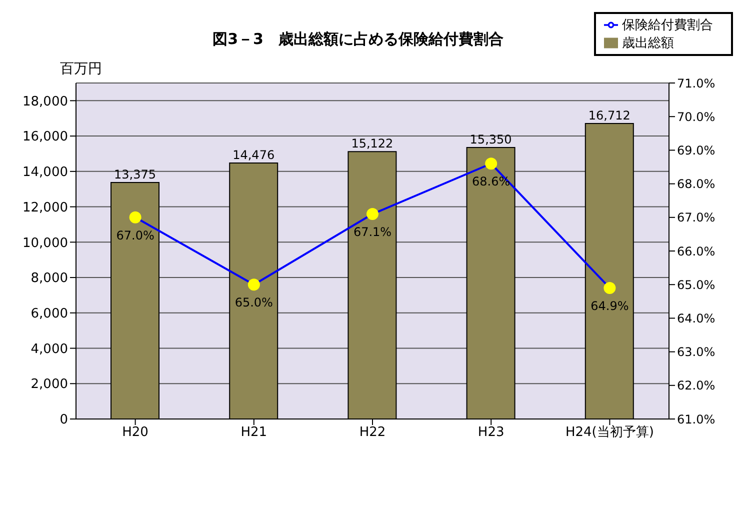  I want to click on text: 15,350, so click(491, 139).